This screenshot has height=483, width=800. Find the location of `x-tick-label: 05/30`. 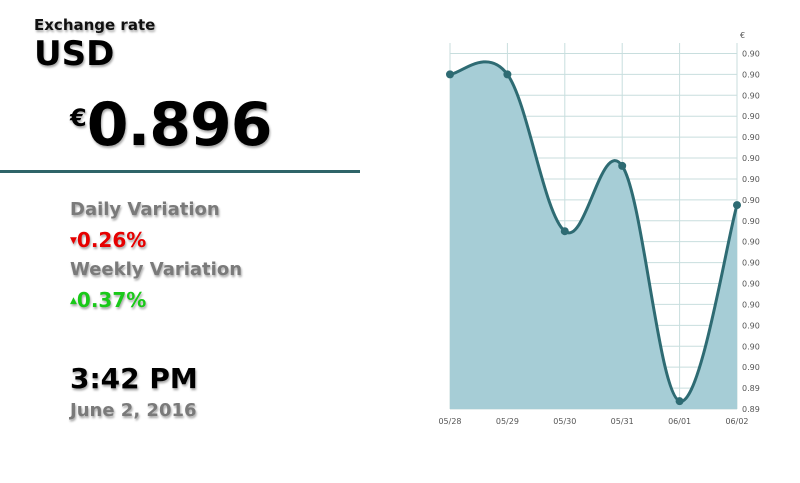

x-tick-label: 05/30 is located at coordinates (564, 421).